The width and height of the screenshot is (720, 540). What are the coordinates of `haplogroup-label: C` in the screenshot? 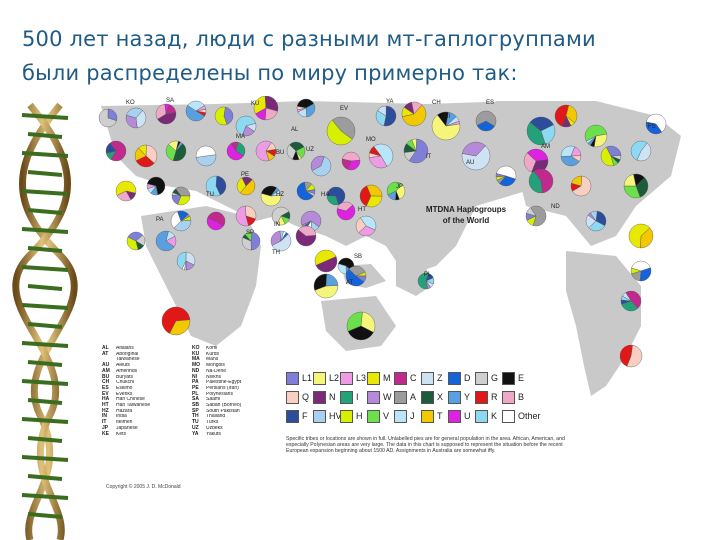 It's located at (413, 378).